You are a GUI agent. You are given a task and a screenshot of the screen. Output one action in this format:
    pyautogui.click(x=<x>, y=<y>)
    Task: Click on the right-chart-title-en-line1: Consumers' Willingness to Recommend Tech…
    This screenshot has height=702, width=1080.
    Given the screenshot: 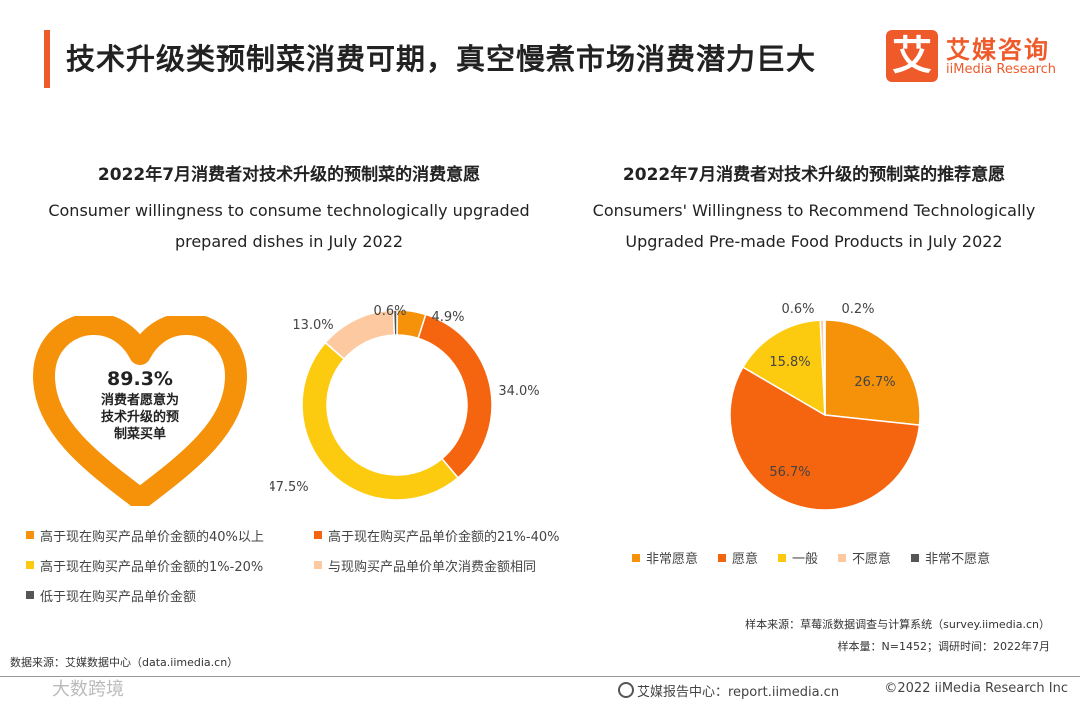 What is the action you would take?
    pyautogui.click(x=814, y=210)
    